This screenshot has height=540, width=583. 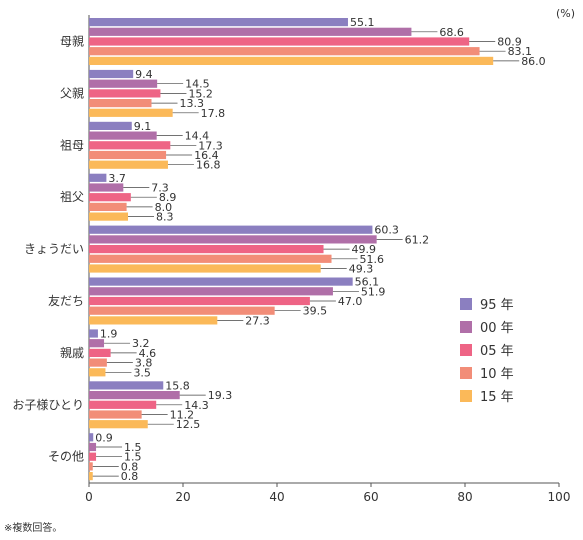 What do you see at coordinates (66, 301) in the screenshot?
I see `category-label: 友だち` at bounding box center [66, 301].